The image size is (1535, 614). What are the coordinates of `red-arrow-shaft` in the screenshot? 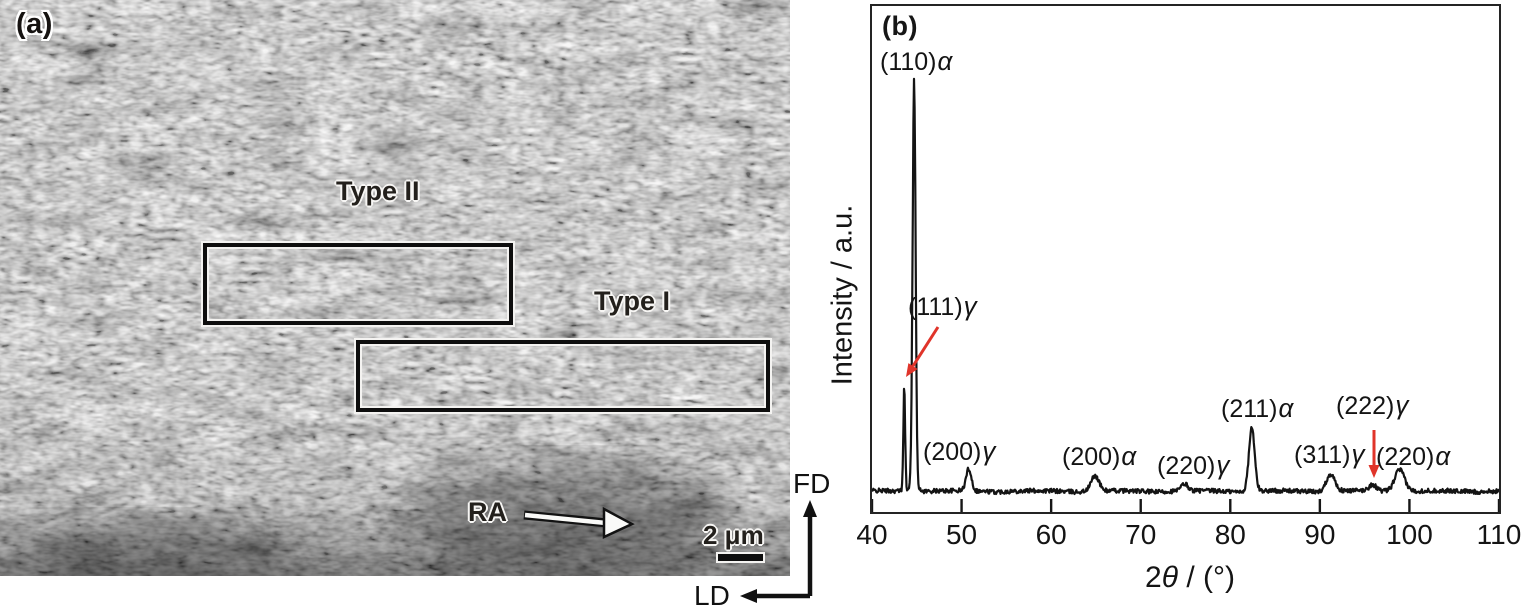 It's located at (925, 346).